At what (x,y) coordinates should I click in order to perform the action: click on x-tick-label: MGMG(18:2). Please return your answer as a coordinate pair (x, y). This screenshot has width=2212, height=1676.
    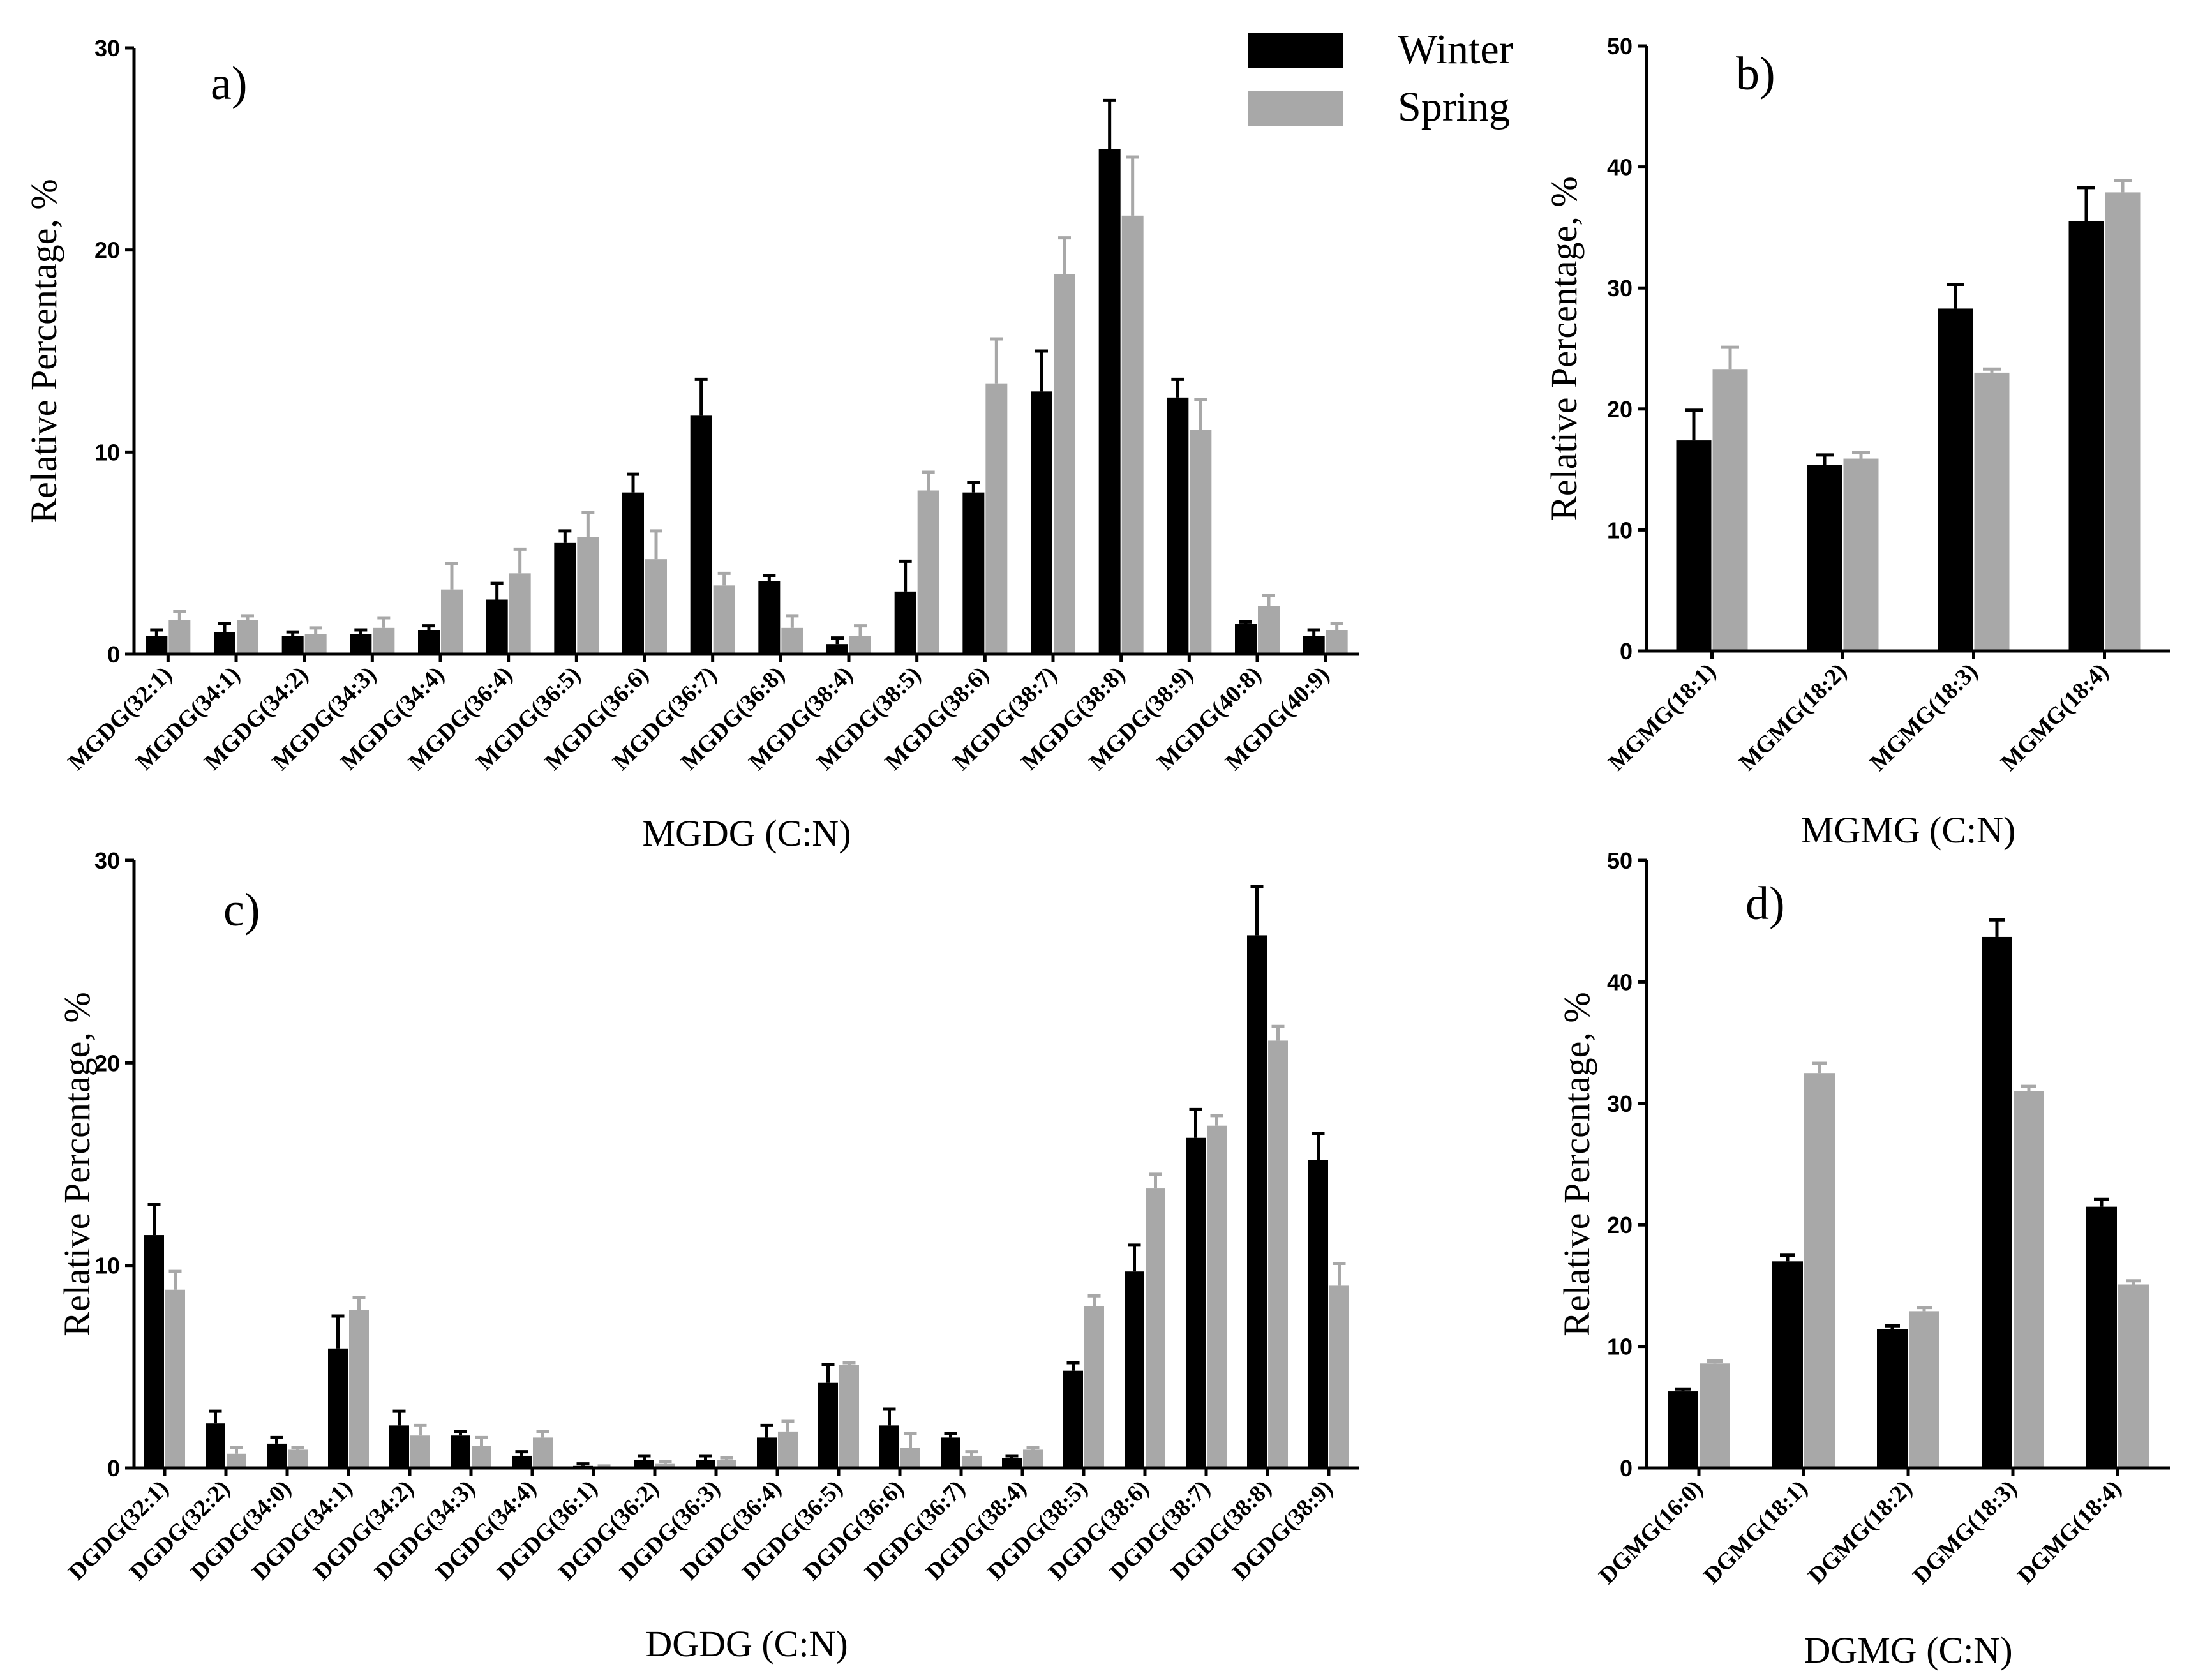
    Looking at the image, I should click on (1792, 716).